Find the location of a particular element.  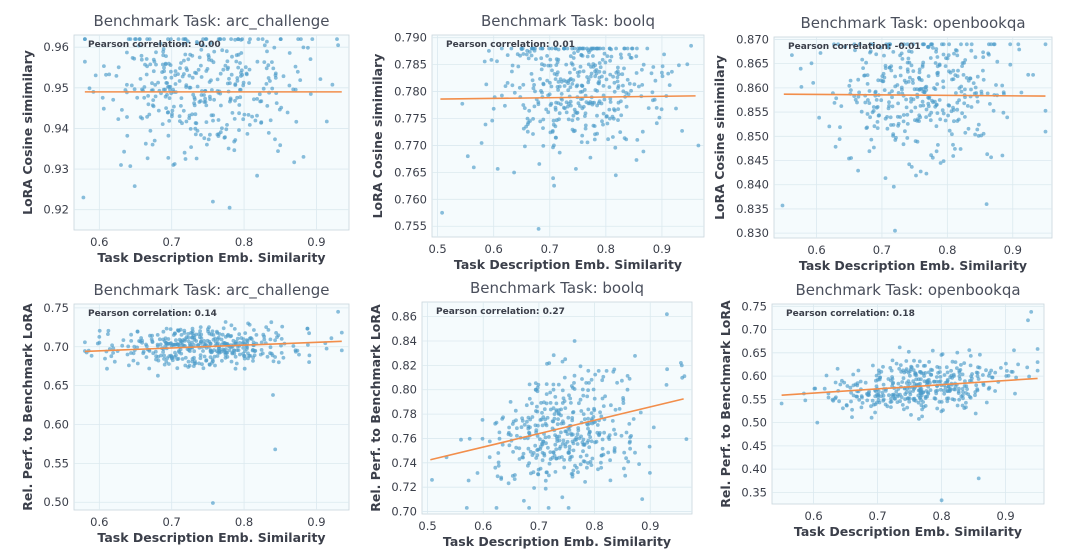

x-tick-label-1: 0.7 is located at coordinates (172, 242).